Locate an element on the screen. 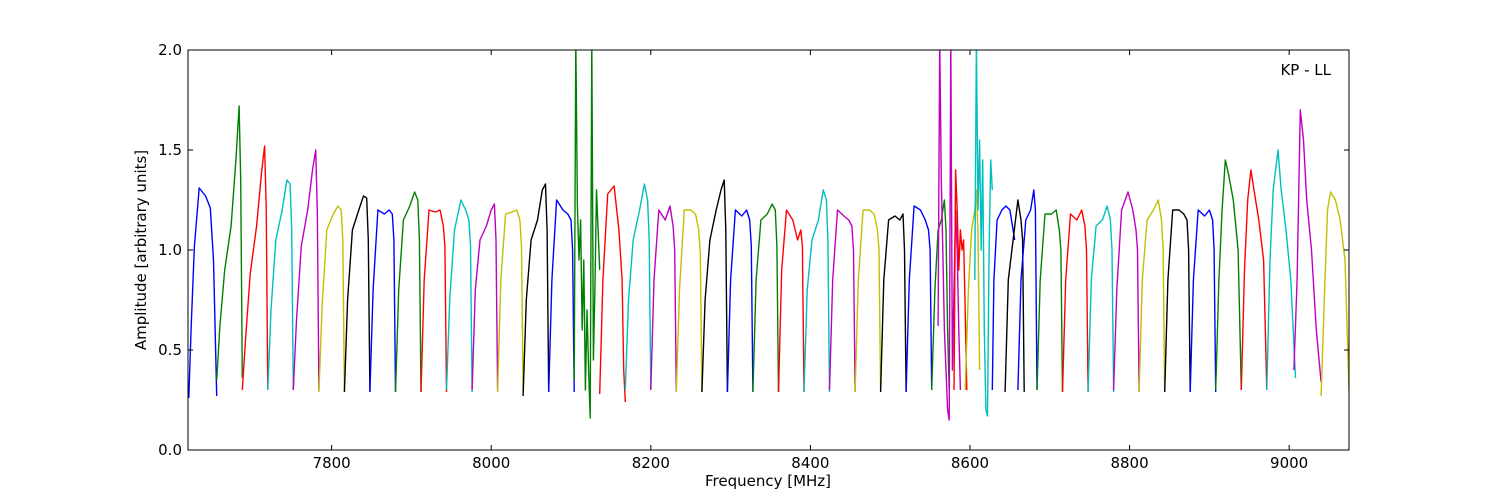  x-axis-label: Frequency [MHz] is located at coordinates (768, 481).